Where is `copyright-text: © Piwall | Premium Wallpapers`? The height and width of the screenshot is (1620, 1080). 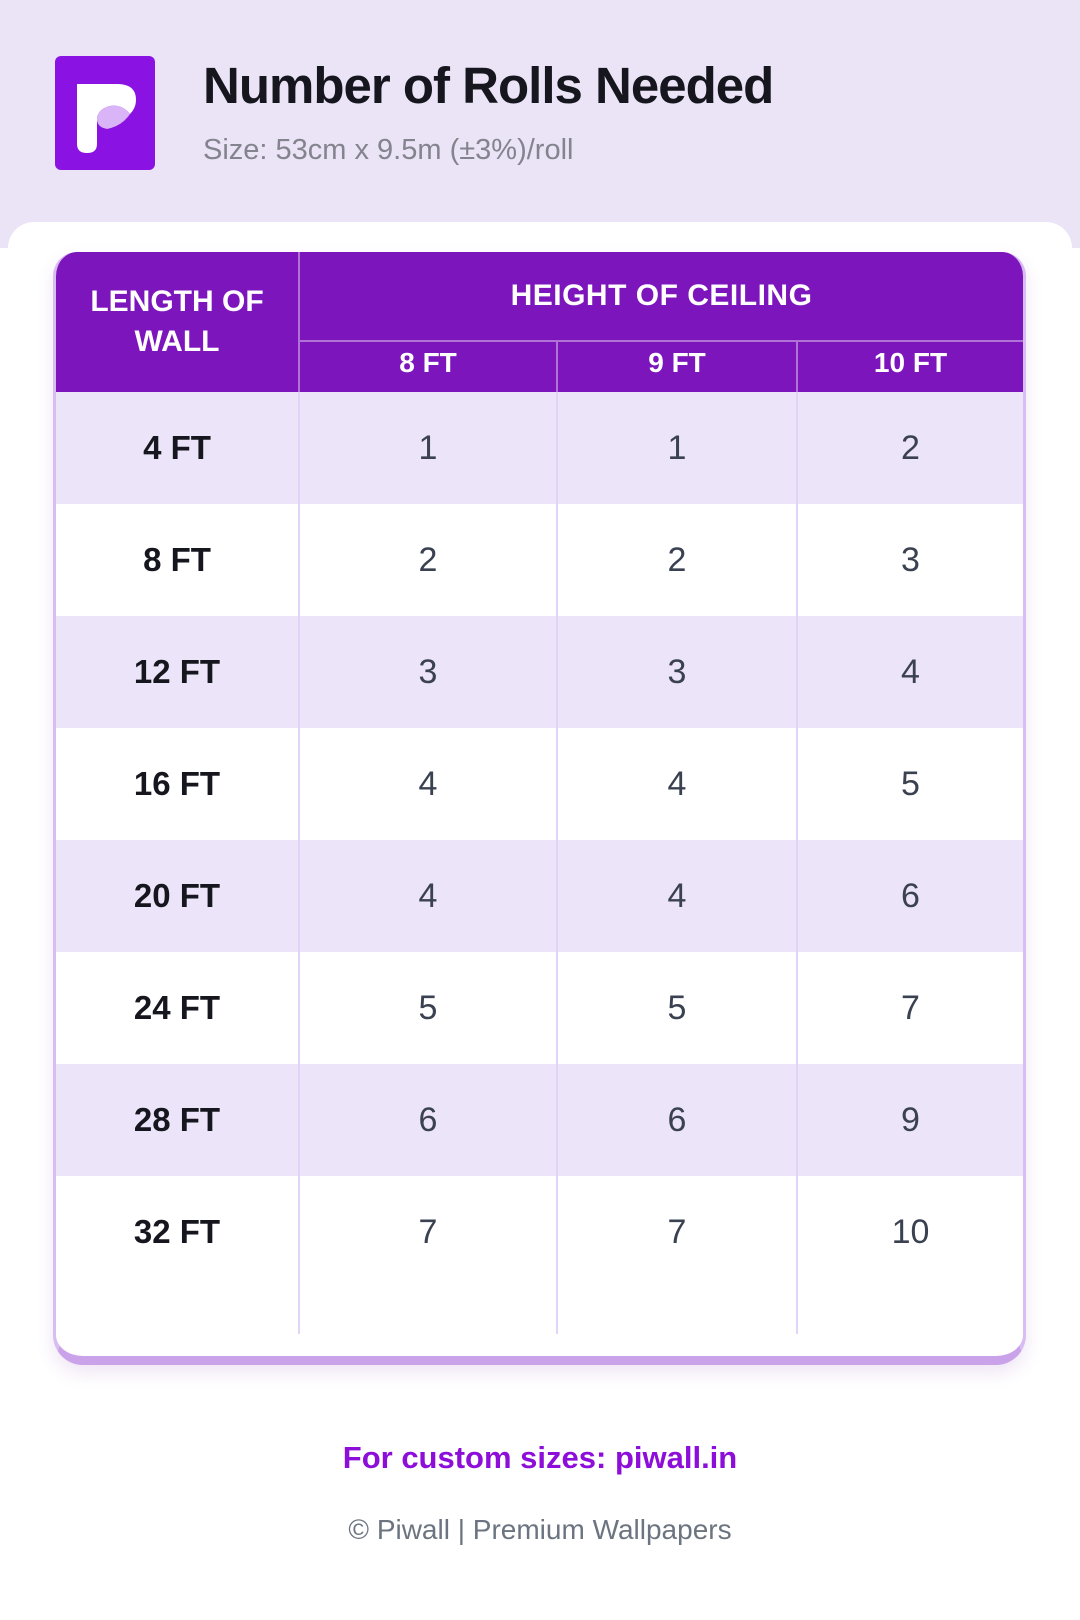
copyright-text: © Piwall | Premium Wallpapers is located at coordinates (540, 1529).